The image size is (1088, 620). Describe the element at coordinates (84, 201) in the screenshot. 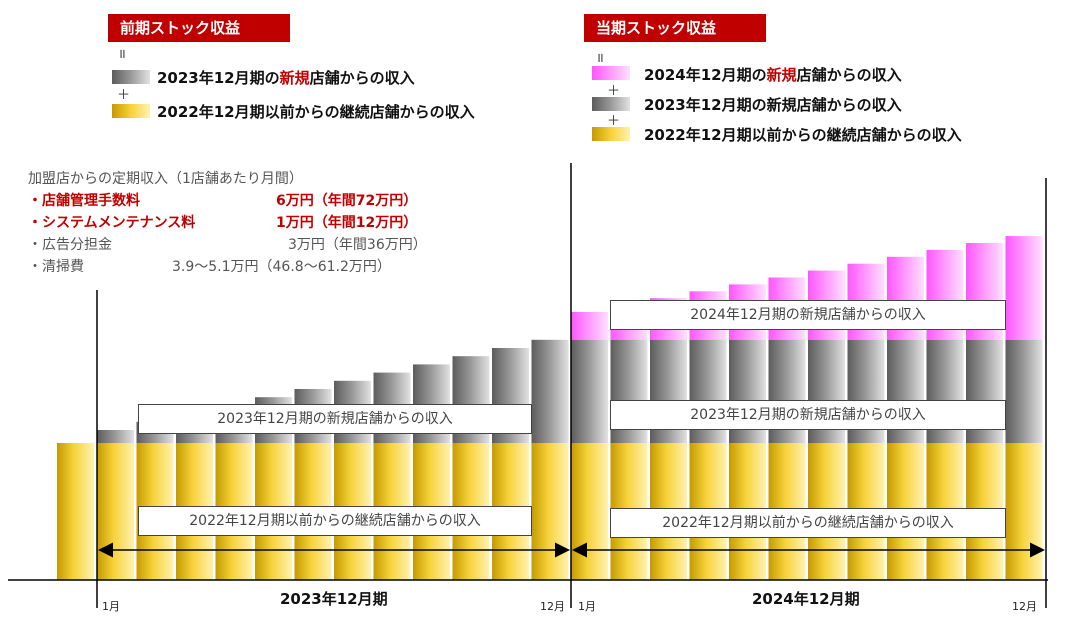

I see `fee-item-0: ・店舗管理手数料` at that location.